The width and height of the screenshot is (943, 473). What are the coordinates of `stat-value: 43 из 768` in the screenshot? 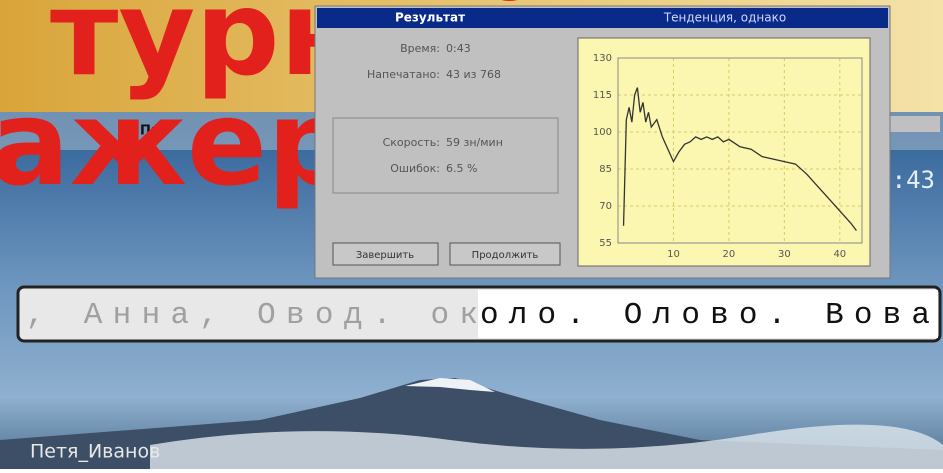 It's located at (473, 74).